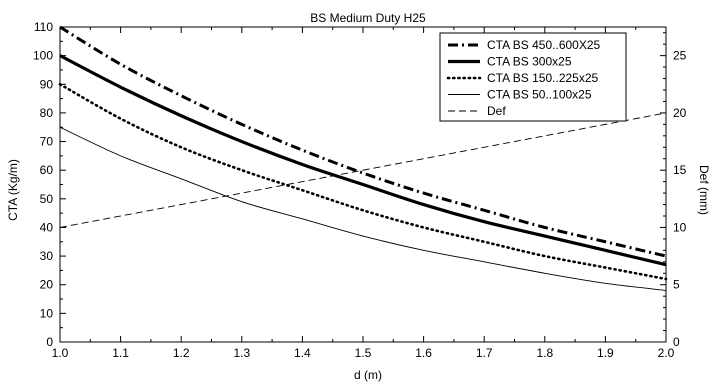 The width and height of the screenshot is (713, 385). What do you see at coordinates (43, 27) in the screenshot?
I see `y-tick-label: 110` at bounding box center [43, 27].